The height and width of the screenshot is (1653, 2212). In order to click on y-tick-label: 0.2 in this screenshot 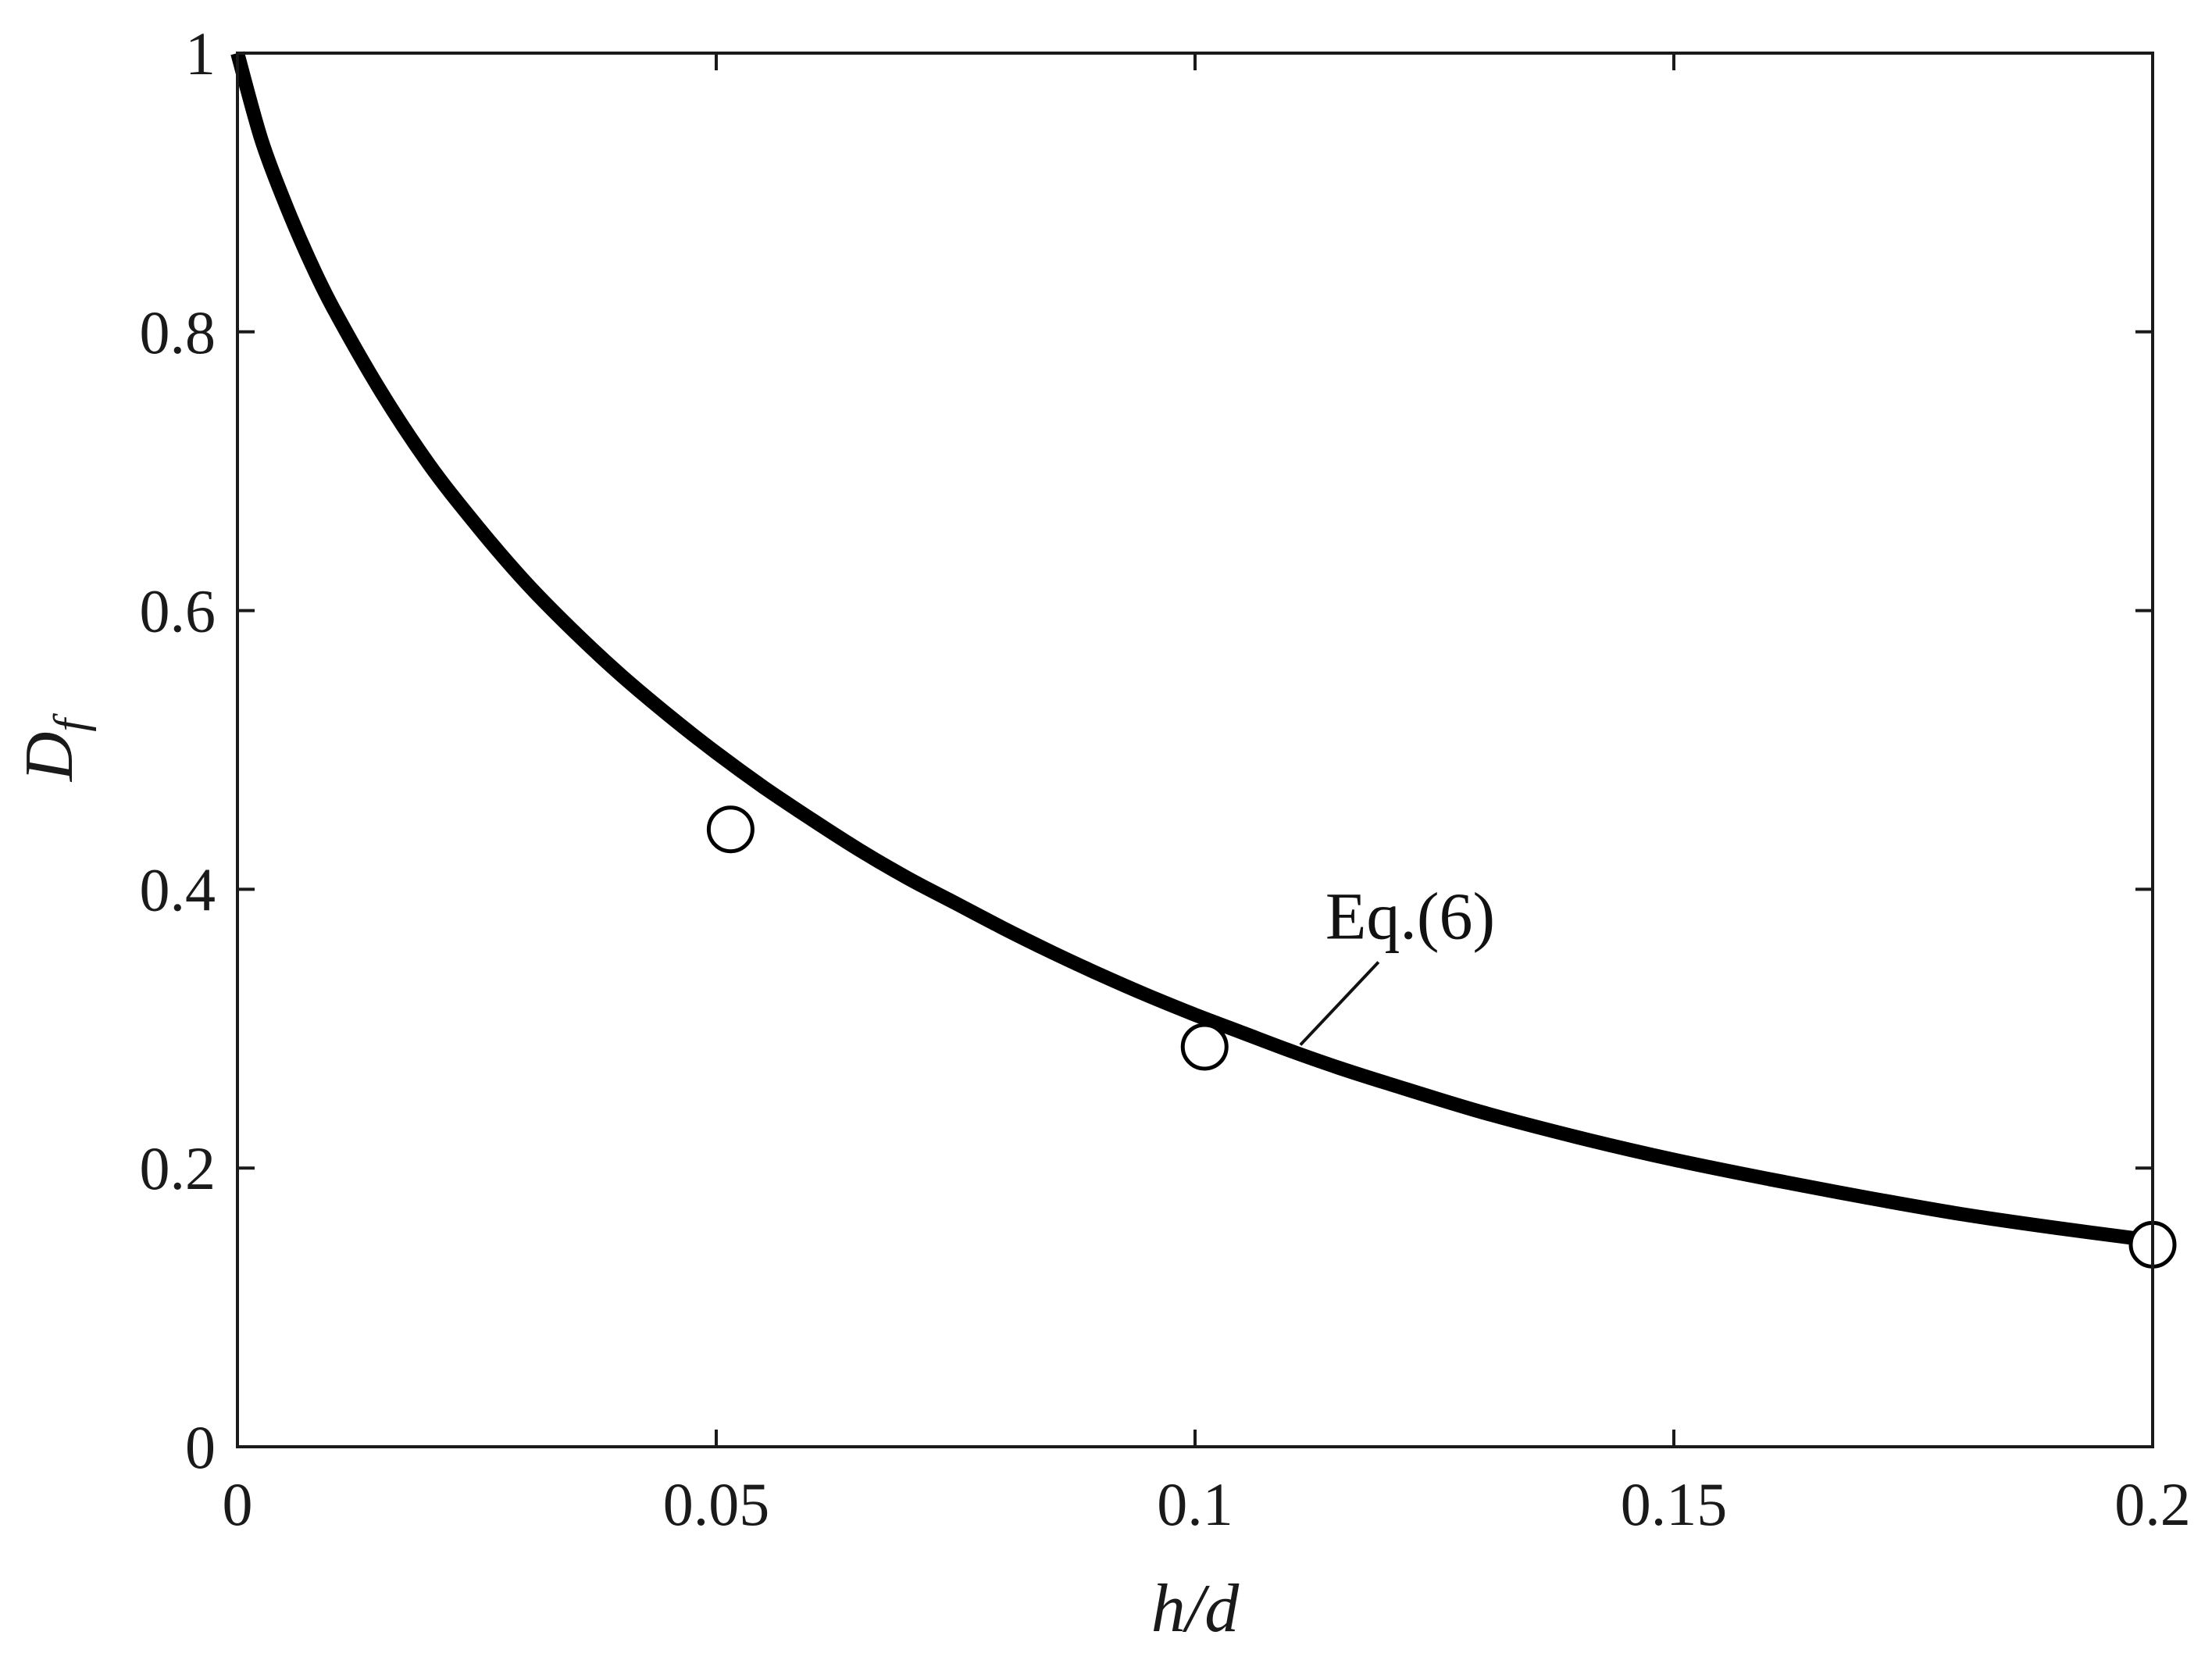, I will do `click(178, 1168)`.